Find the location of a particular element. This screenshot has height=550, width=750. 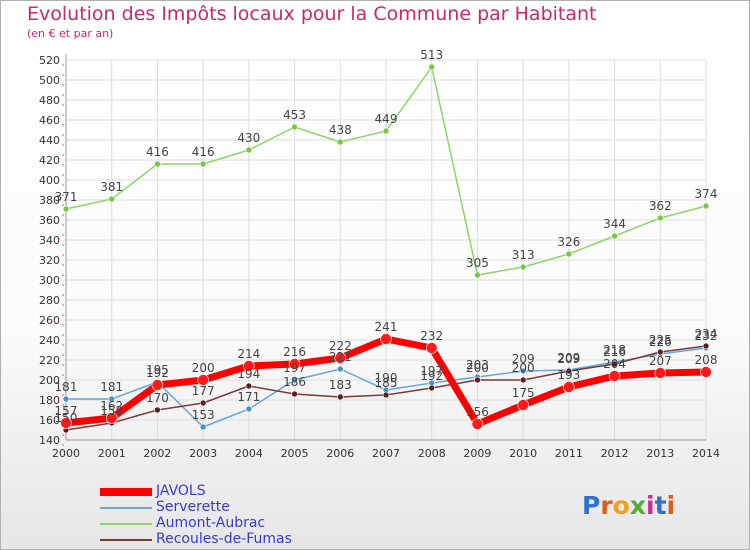

data-label-recoules-de-fumas: 216 is located at coordinates (614, 352).